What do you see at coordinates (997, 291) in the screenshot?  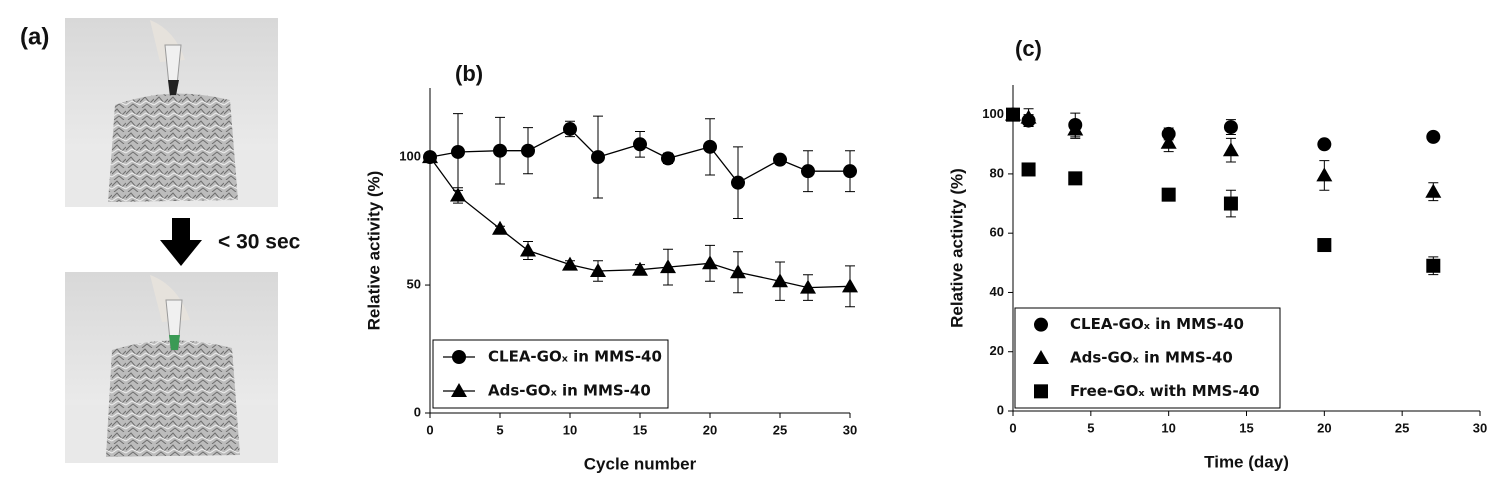 I see `y-tick-label: 40` at bounding box center [997, 291].